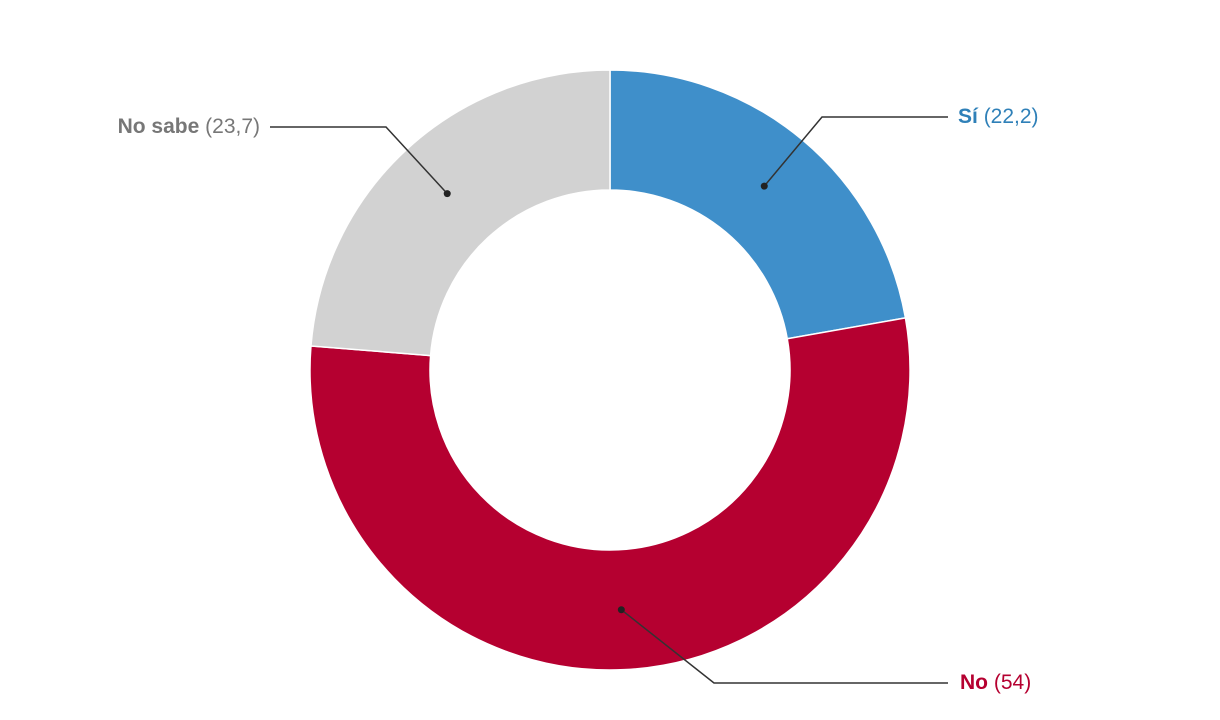 The image size is (1220, 720). I want to click on slice-label: Sí (22,2), so click(998, 116).